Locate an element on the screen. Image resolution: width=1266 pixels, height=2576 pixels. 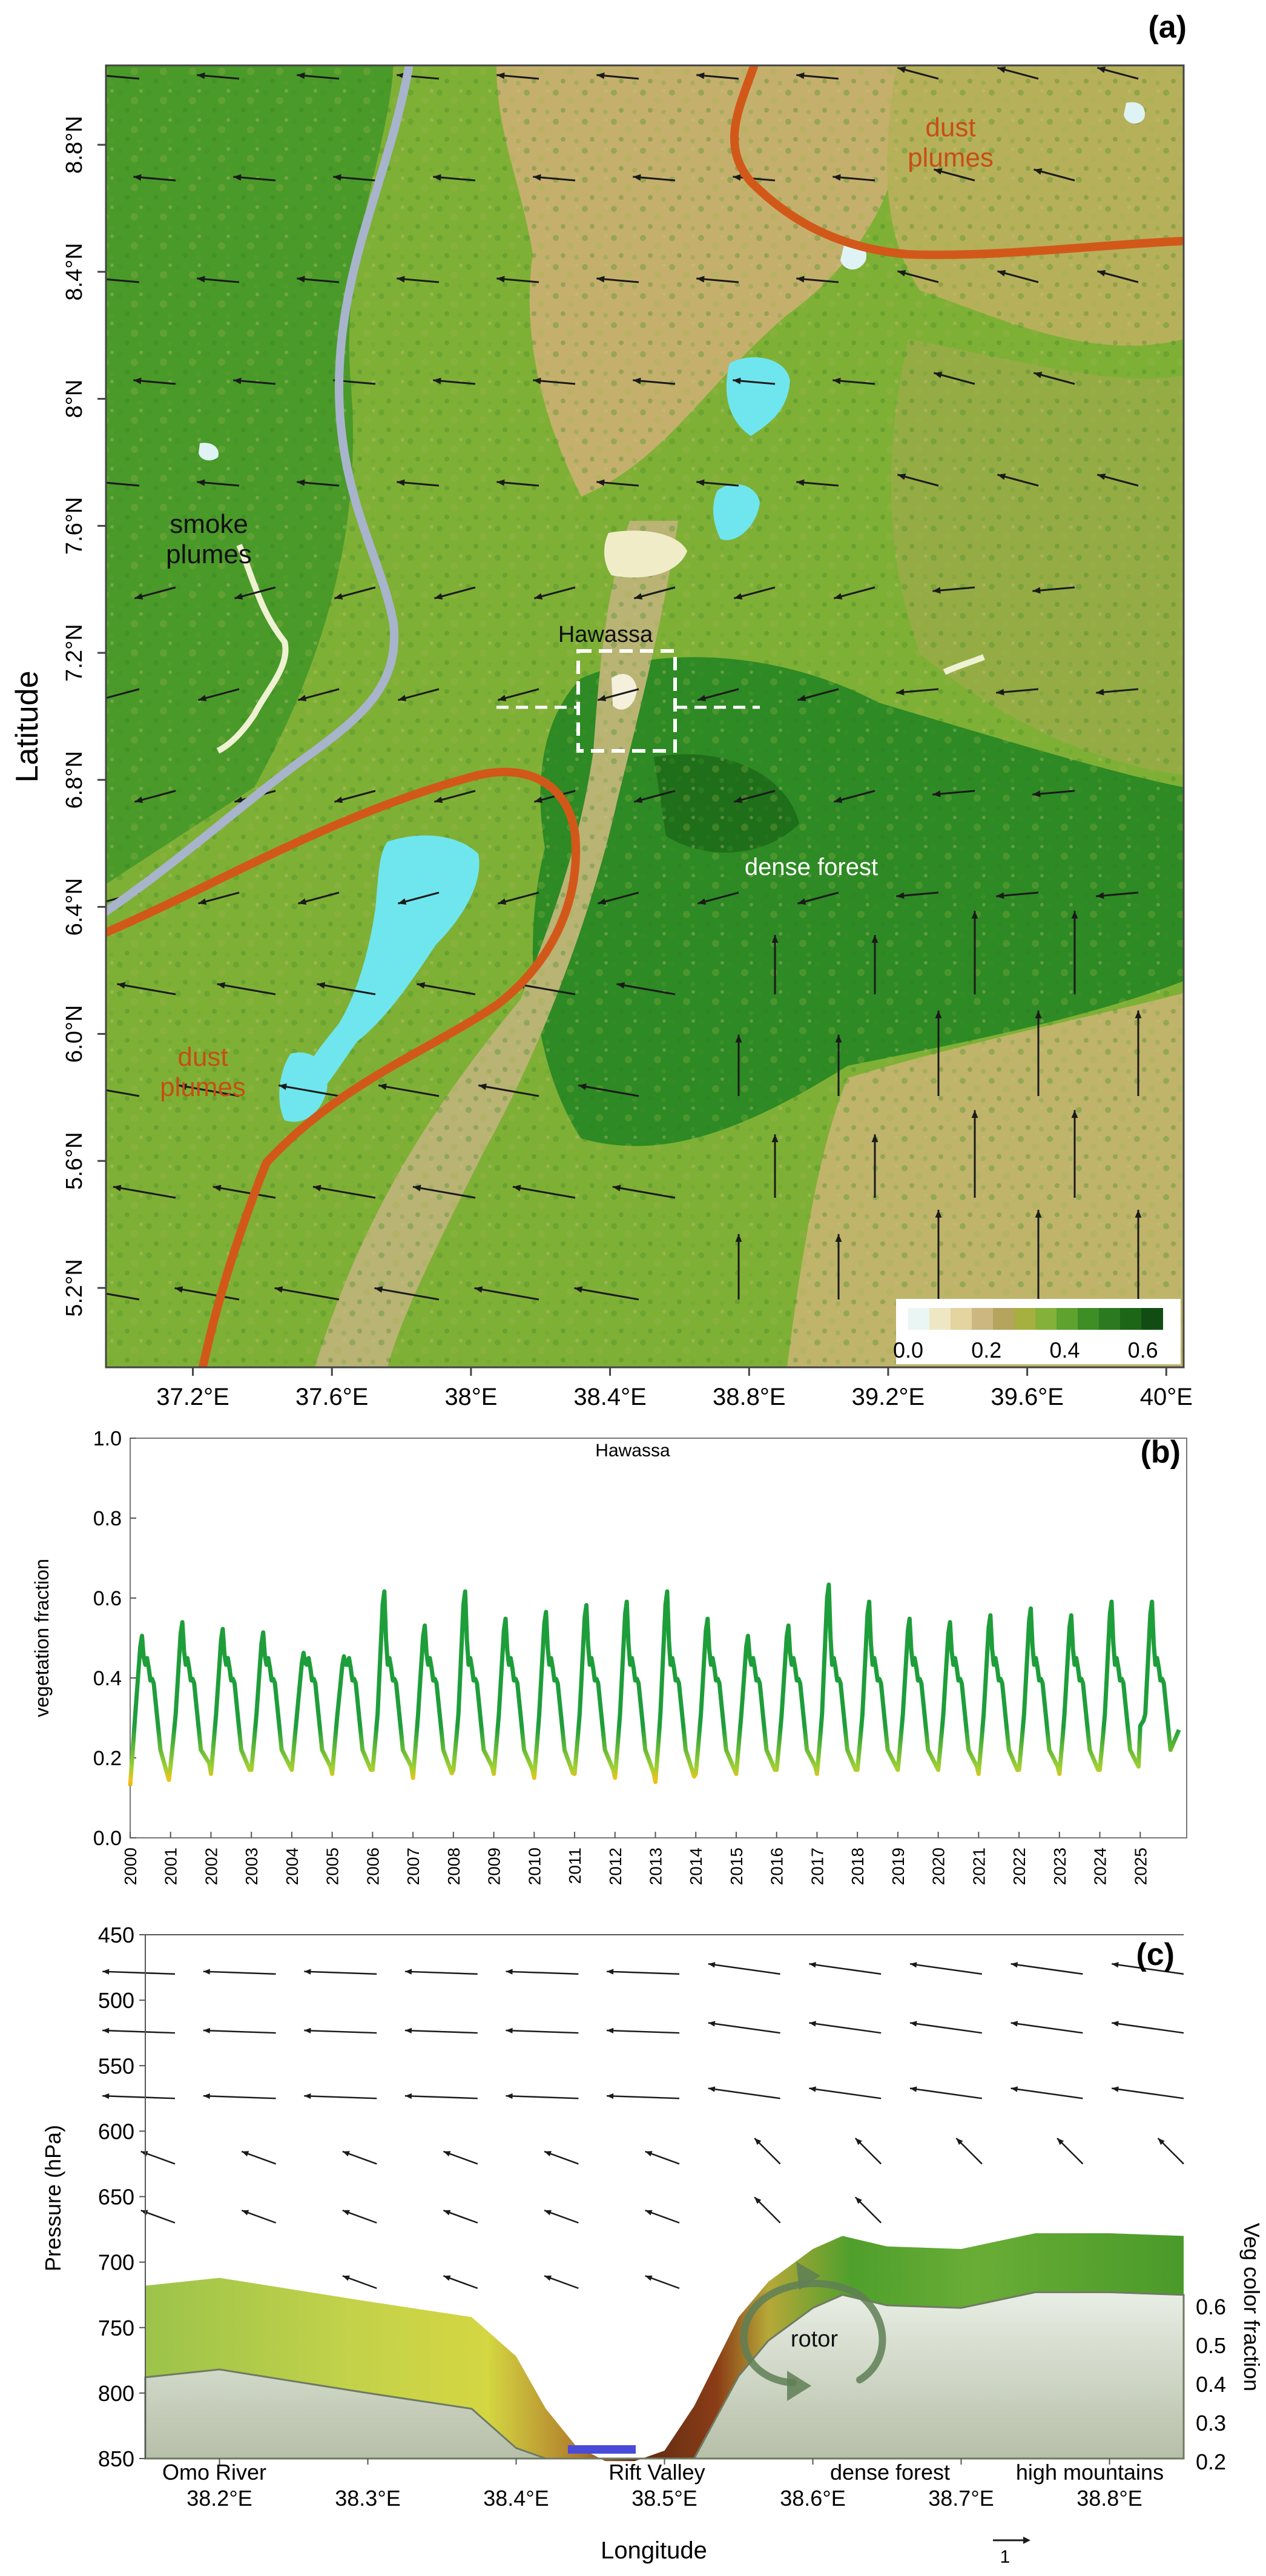
lake-hawassa is located at coordinates (624, 691).